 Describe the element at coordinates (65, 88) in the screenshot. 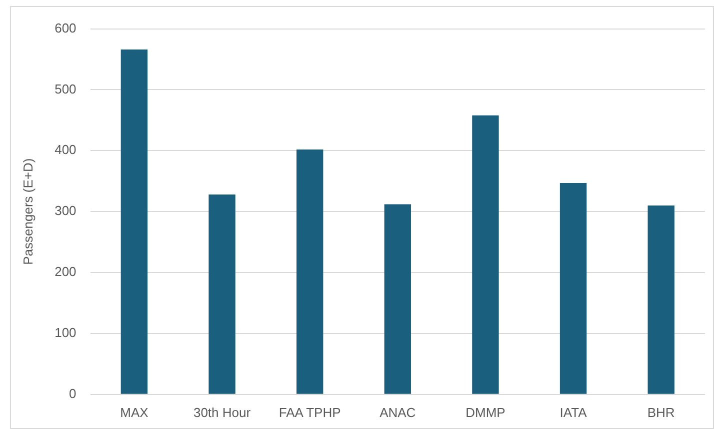

I see `y-tick-label: 500` at that location.